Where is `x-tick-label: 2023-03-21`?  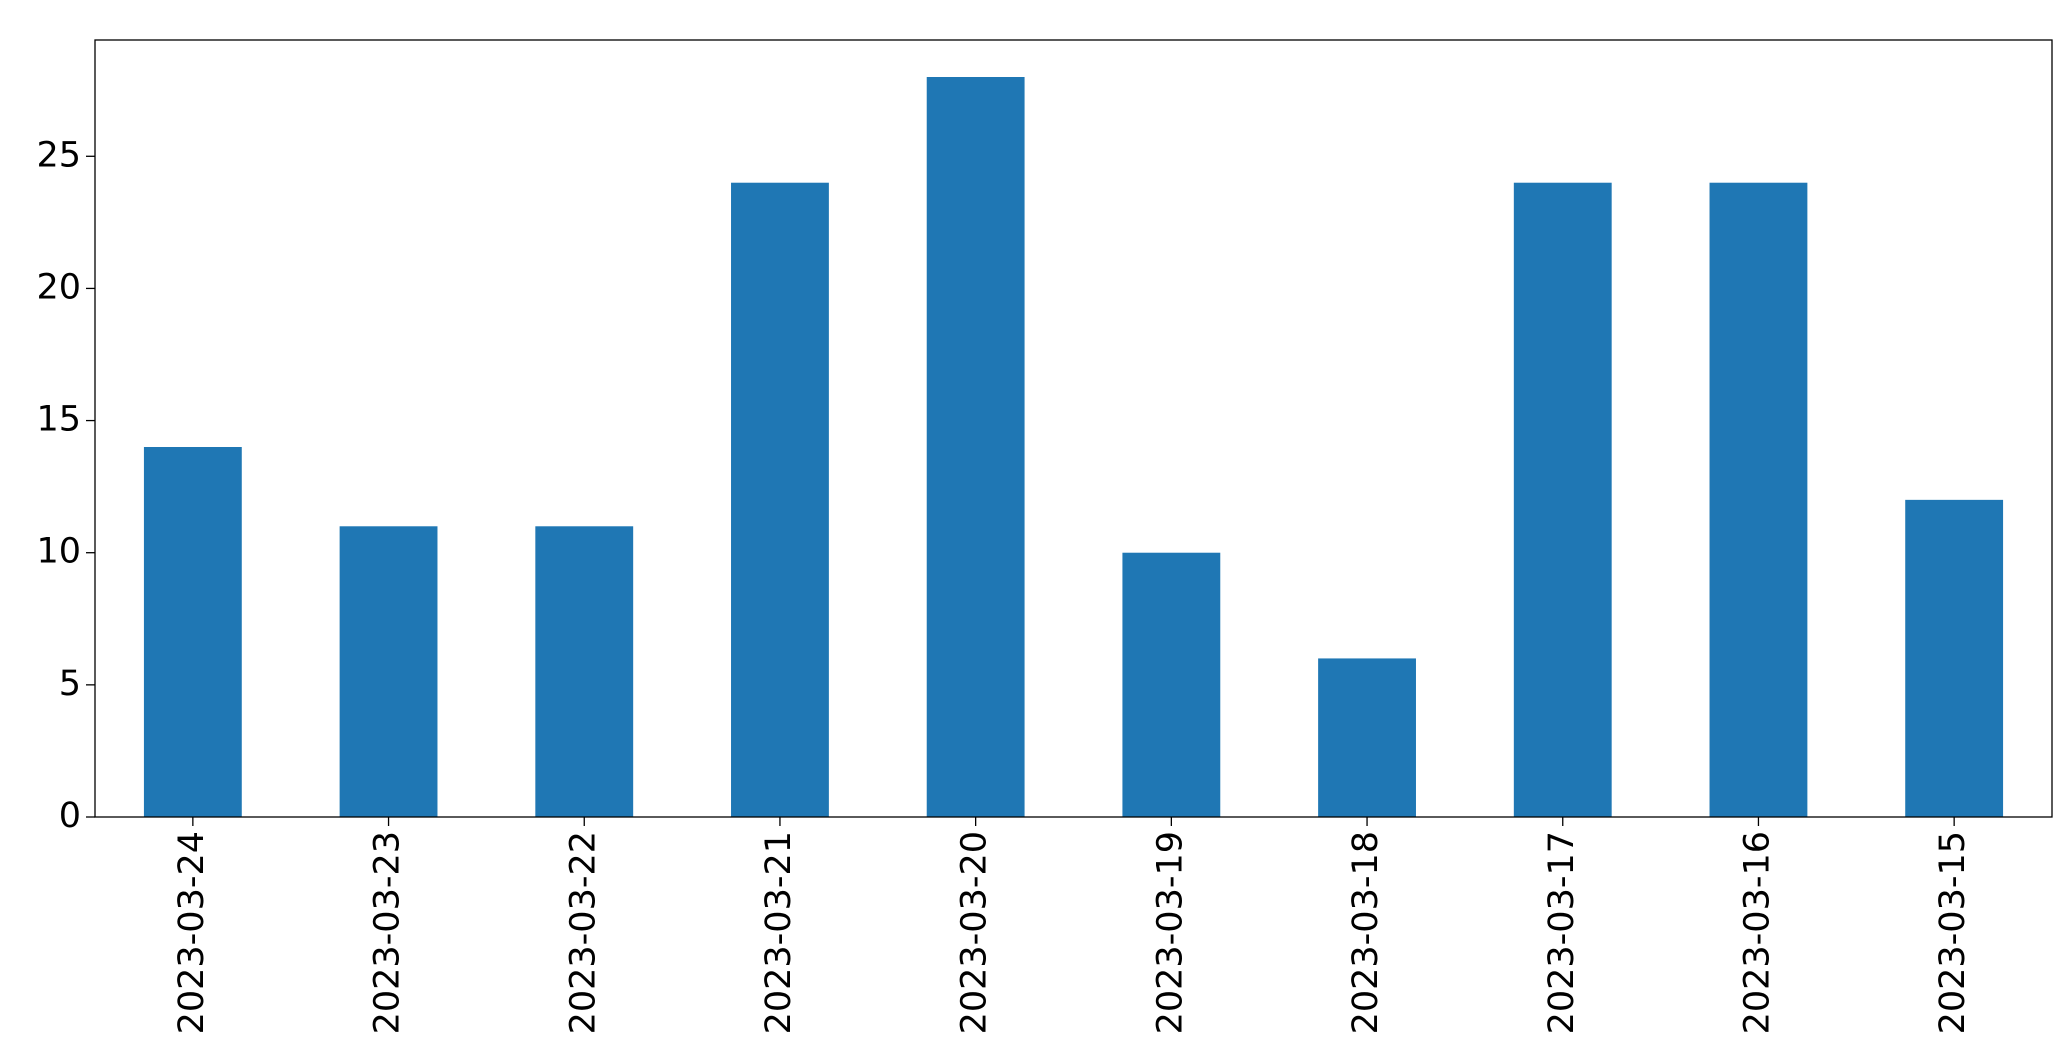 x-tick-label: 2023-03-21 is located at coordinates (779, 932).